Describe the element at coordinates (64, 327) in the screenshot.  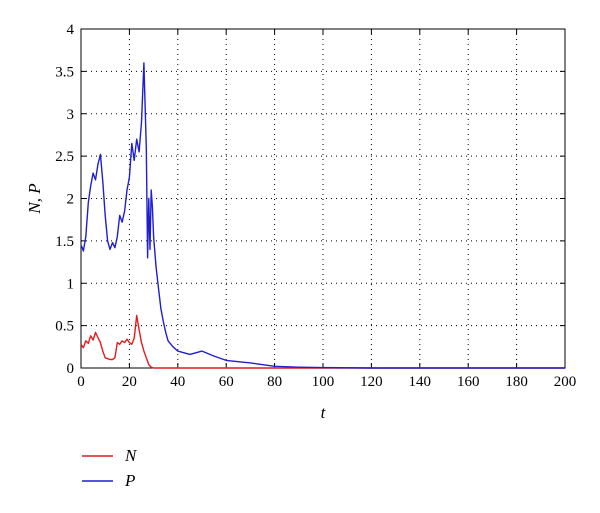
I see `y-tick-label: 0.5` at that location.